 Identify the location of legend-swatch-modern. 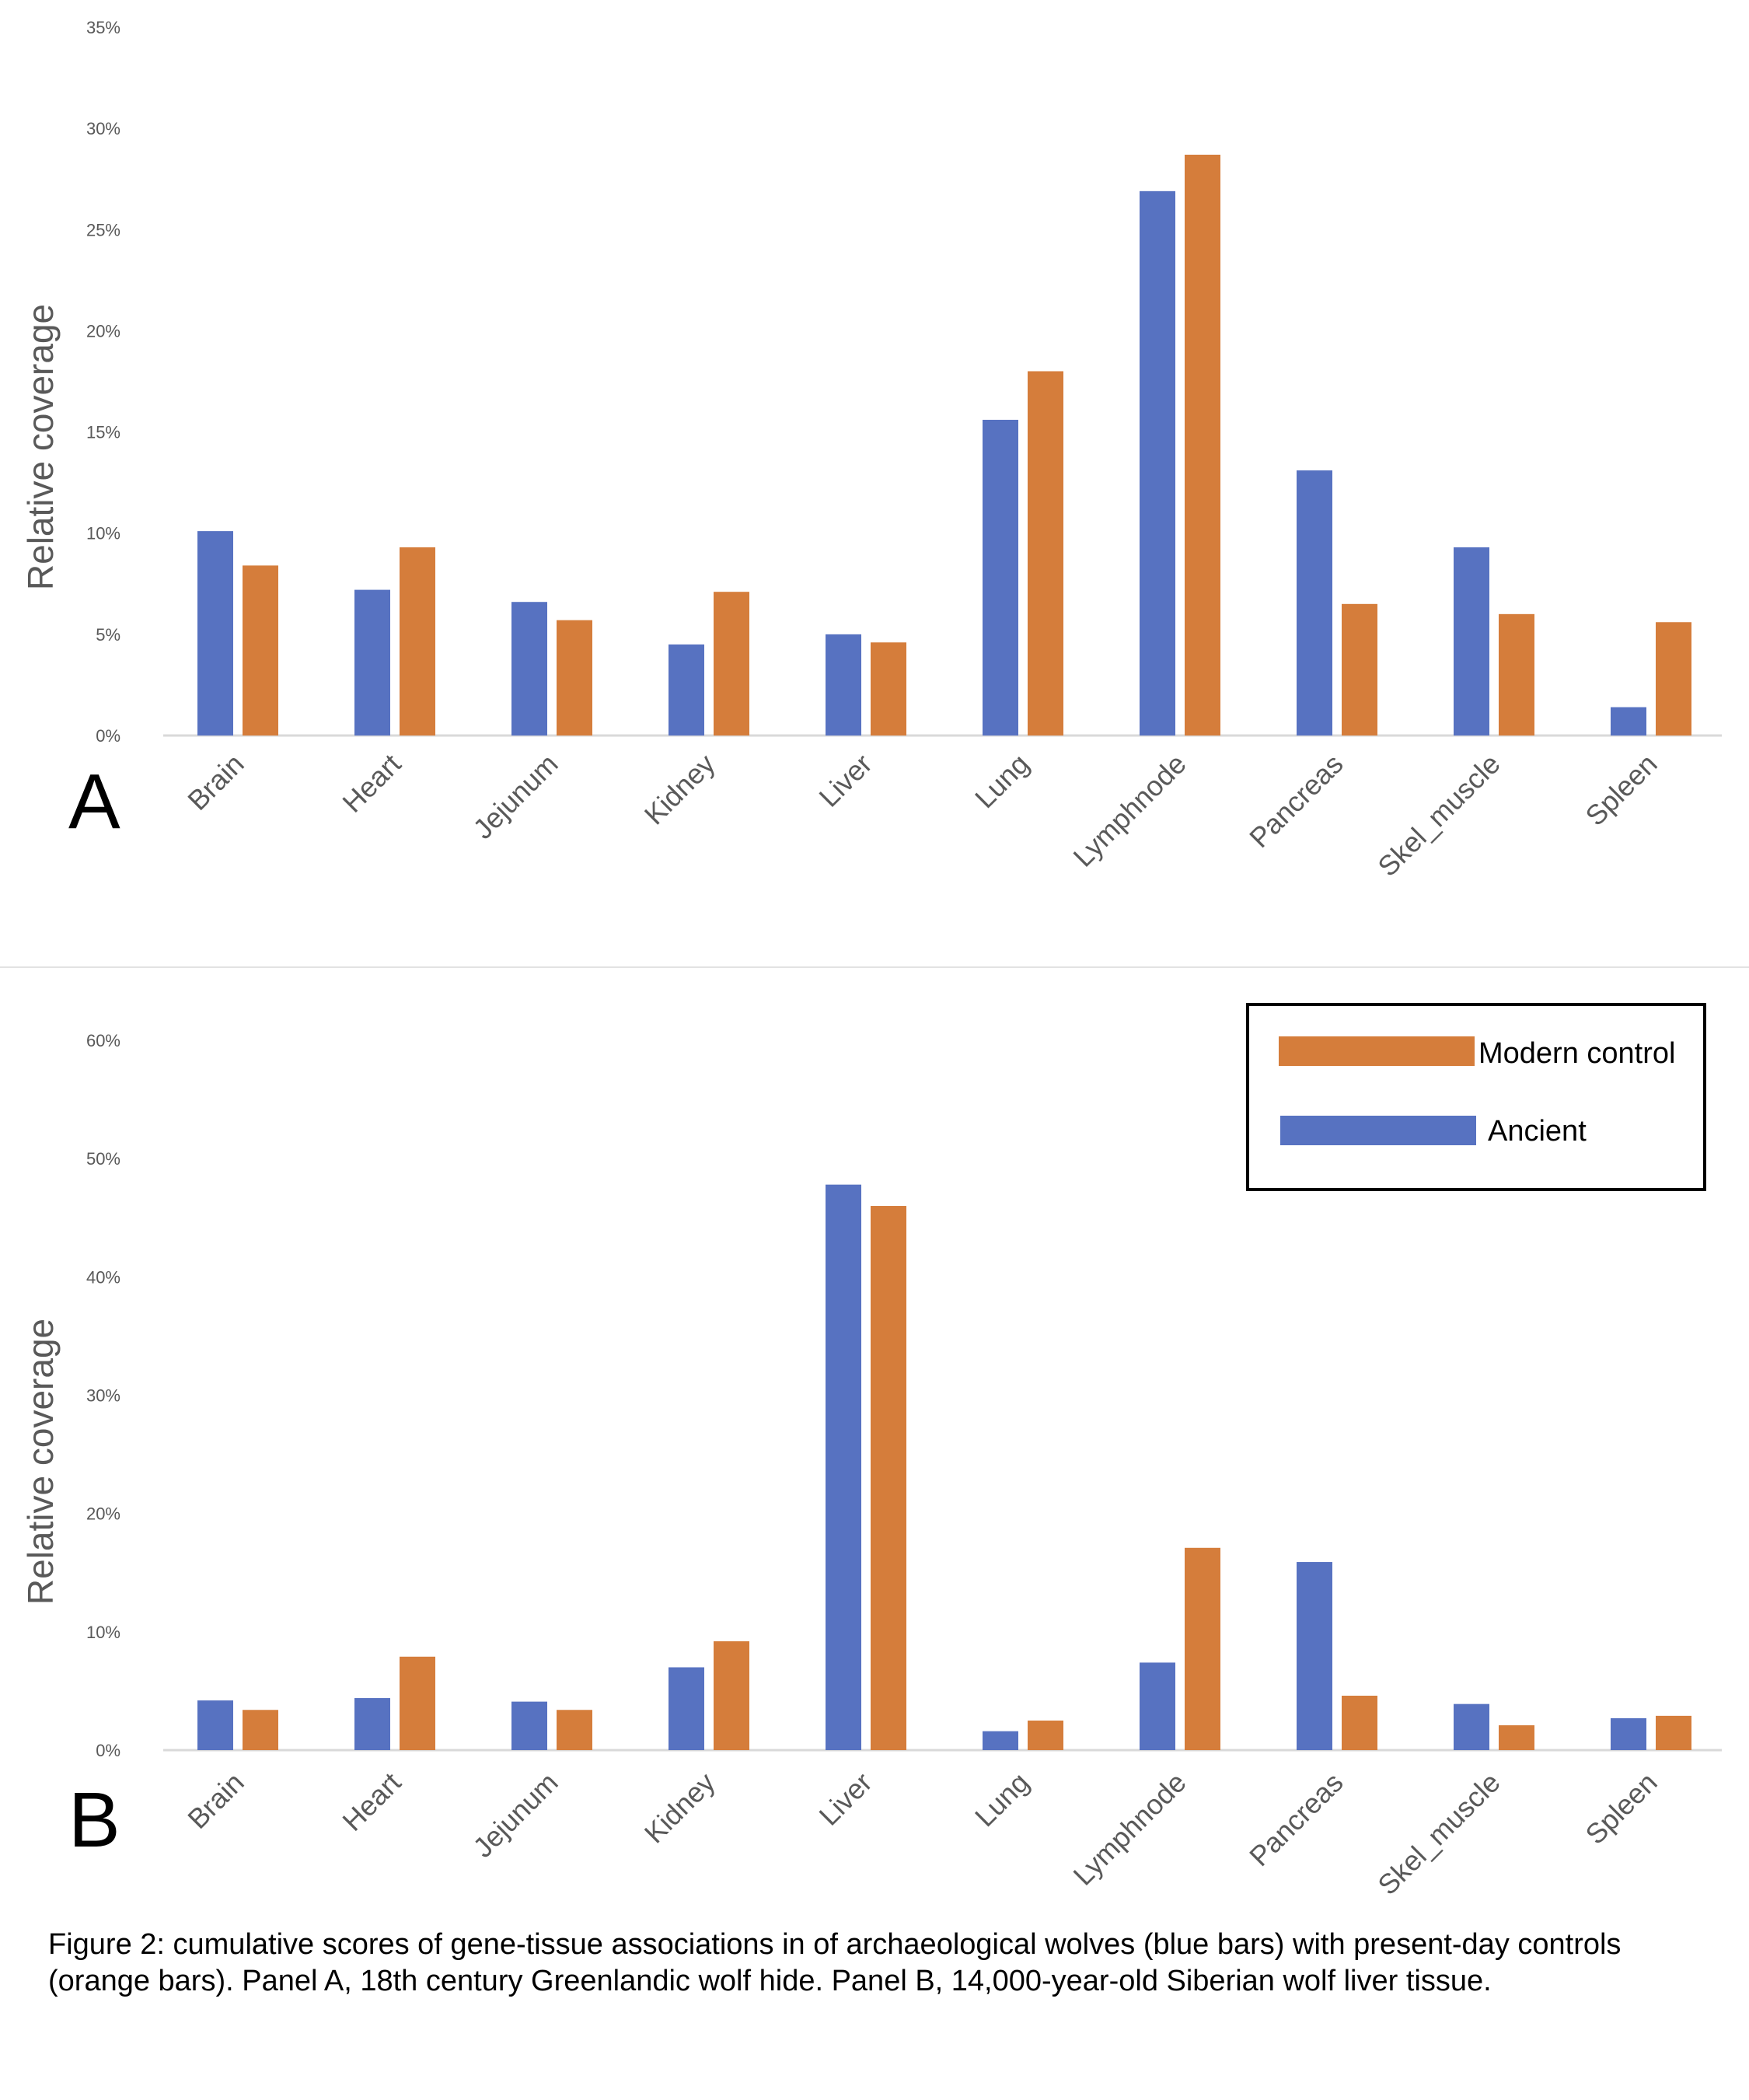
(1377, 1051).